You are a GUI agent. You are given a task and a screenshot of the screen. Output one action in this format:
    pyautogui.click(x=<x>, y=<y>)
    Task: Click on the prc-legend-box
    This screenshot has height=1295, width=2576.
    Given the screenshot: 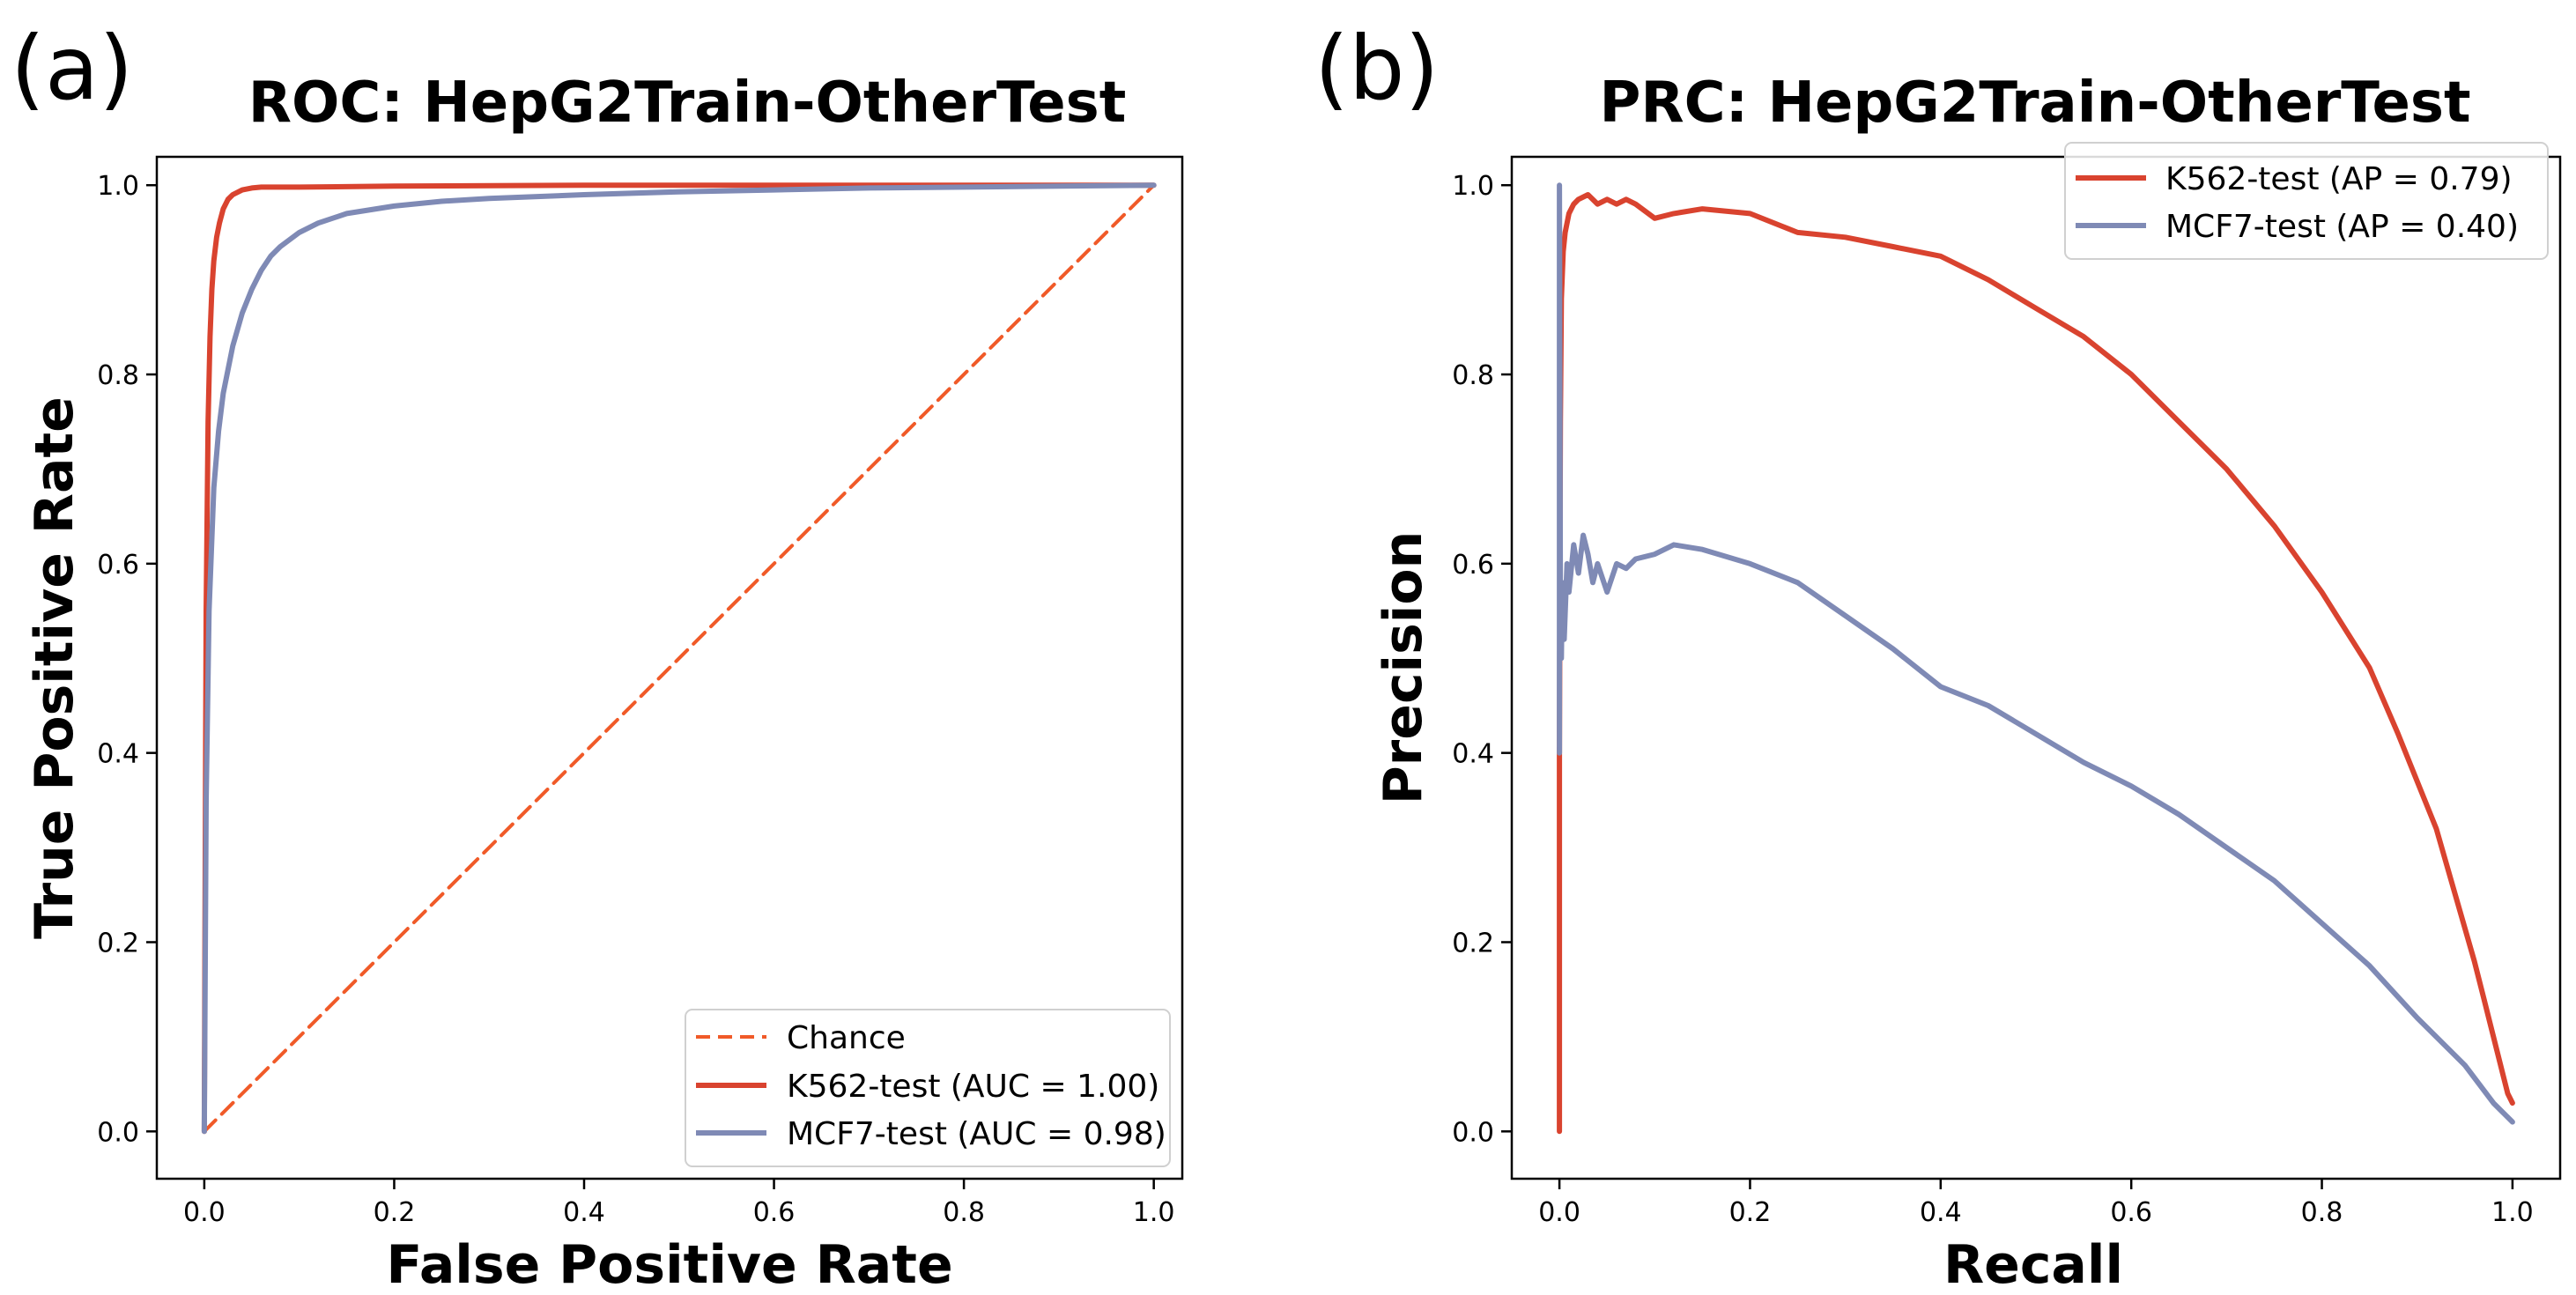 What is the action you would take?
    pyautogui.click(x=2307, y=201)
    